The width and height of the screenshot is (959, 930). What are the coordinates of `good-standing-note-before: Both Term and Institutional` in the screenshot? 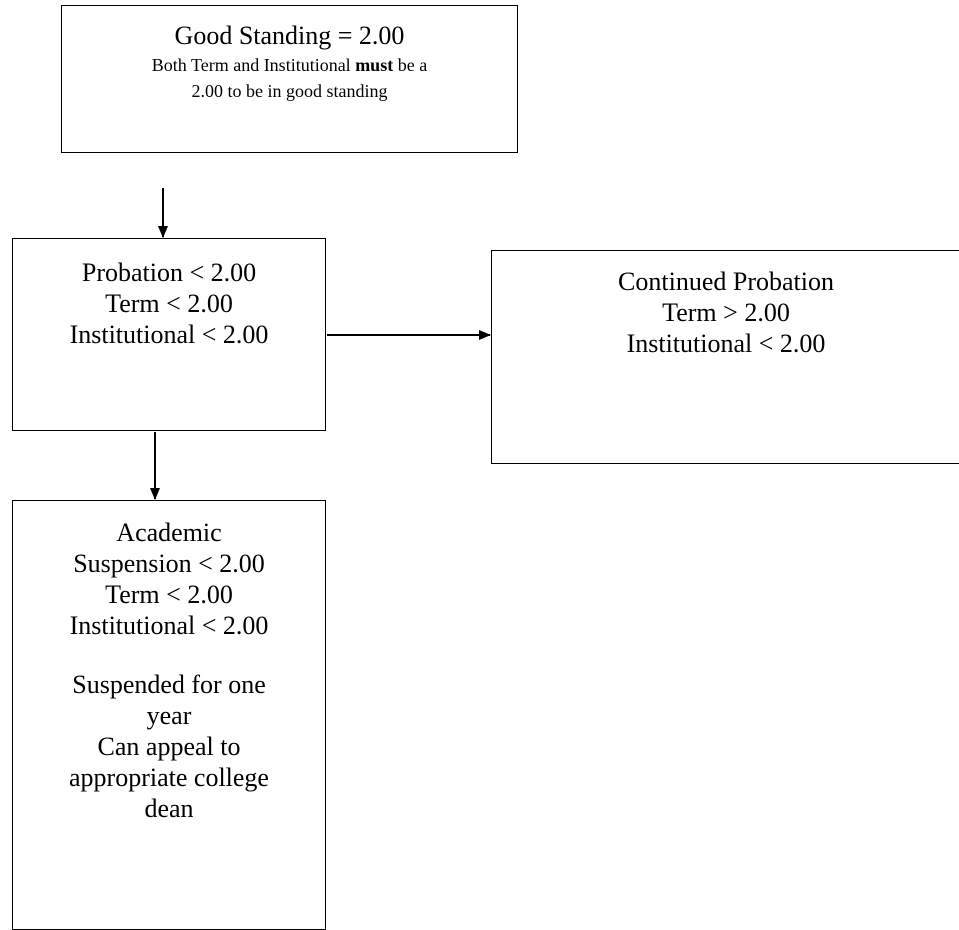 It's located at (253, 65).